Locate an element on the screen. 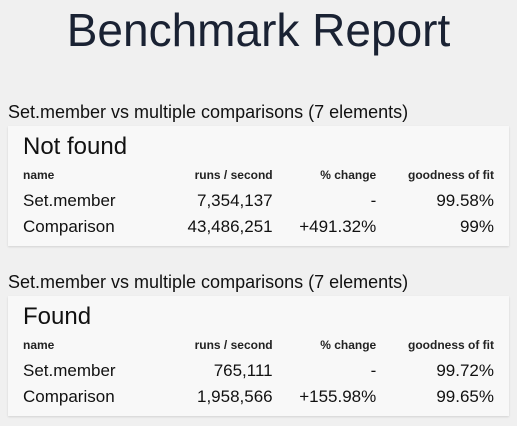  table-row: Set.member 765,111 - 99.72% is located at coordinates (258, 371).